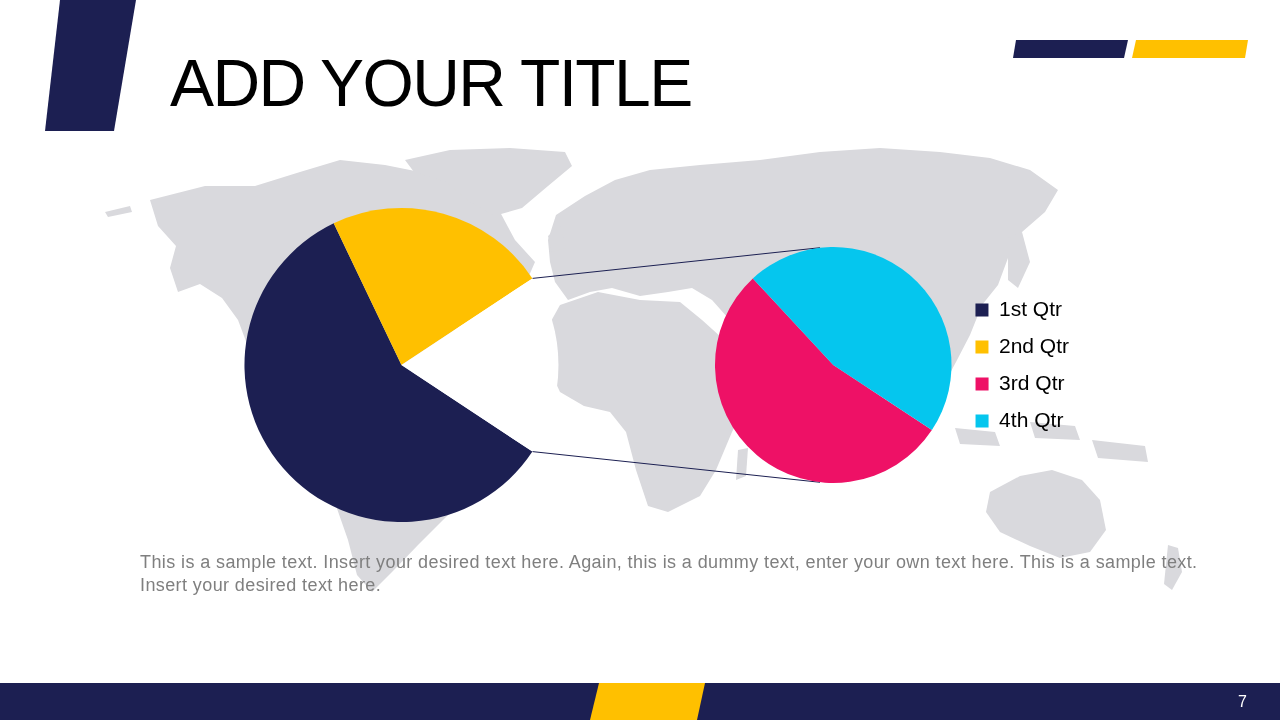 Image resolution: width=1280 pixels, height=720 pixels. Describe the element at coordinates (669, 574) in the screenshot. I see `text: This is a sample text. Insert your desired text here. Again, this is a dummy text, enter your own text here. This is a sample text. Insert your desired text here.` at that location.